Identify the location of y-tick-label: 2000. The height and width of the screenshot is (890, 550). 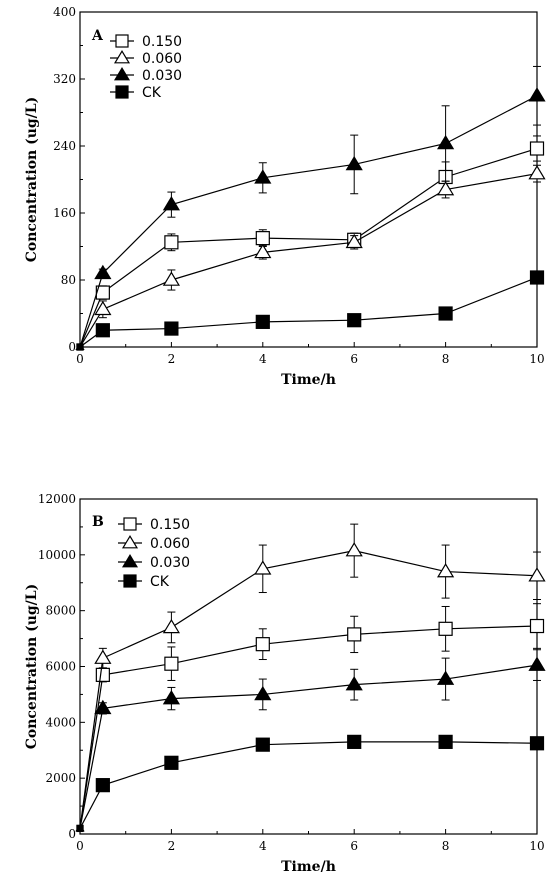
(60, 778).